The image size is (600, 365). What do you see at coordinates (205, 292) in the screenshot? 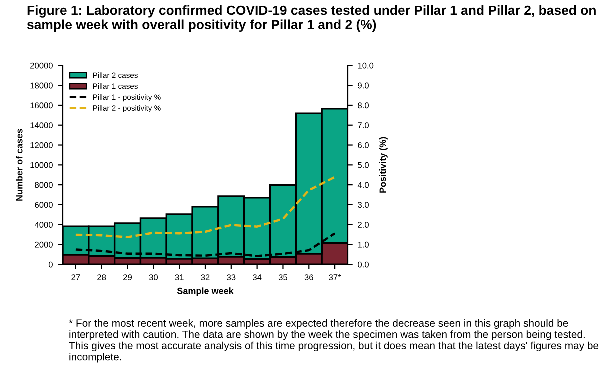
I see `x-axis-title: Sample week` at bounding box center [205, 292].